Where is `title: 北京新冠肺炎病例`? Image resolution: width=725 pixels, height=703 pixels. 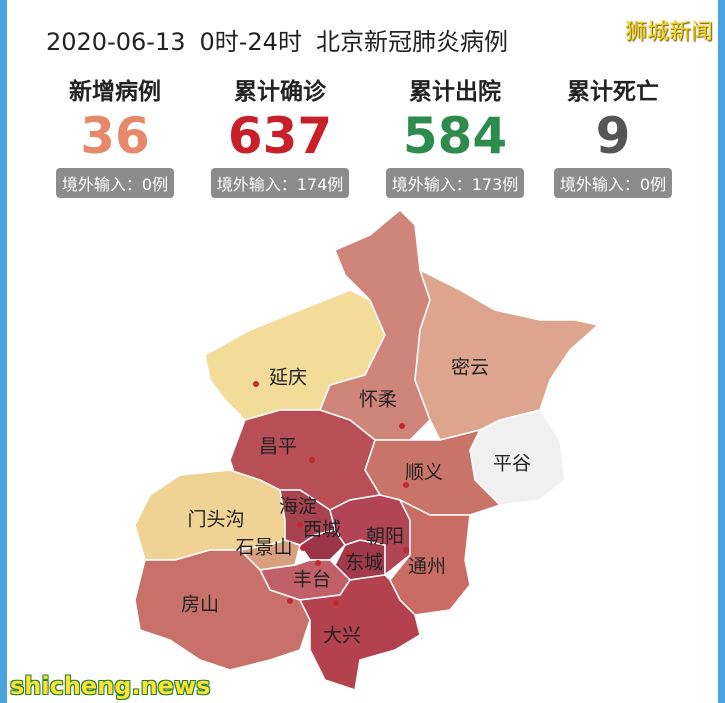
title: 北京新冠肺炎病例 is located at coordinates (411, 42).